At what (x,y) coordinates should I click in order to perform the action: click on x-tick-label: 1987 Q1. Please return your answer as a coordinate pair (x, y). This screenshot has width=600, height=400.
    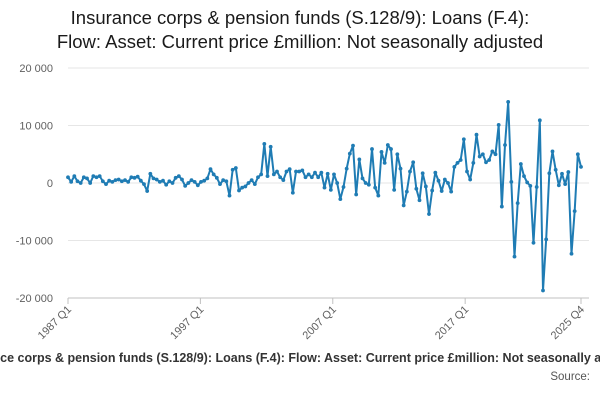
    Looking at the image, I should click on (55, 323).